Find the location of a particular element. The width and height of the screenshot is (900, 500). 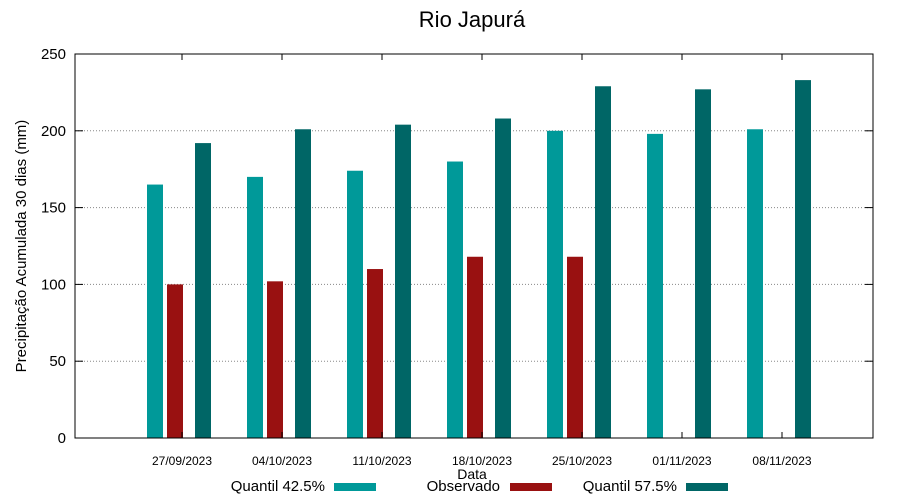

y-axis-label: Precipitação Acumulada 30 dias (mm) is located at coordinates (21, 246).